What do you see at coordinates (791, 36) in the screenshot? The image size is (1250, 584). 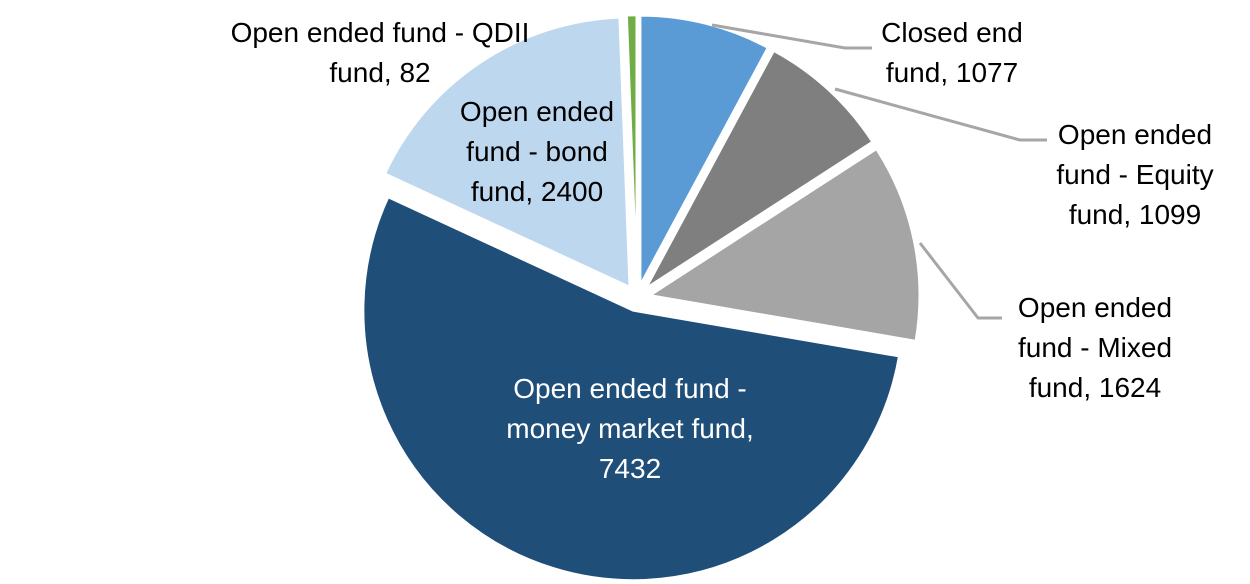 I see `leader-line-closed-end-fund` at bounding box center [791, 36].